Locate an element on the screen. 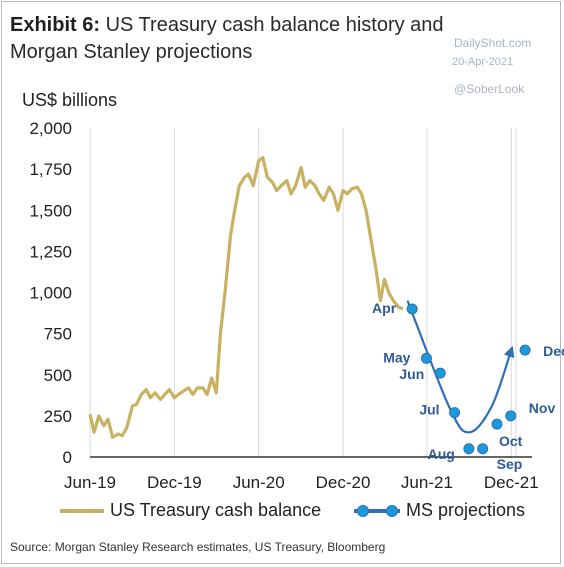 This screenshot has height=567, width=564. legend-item-history: US Treasury cash balance is located at coordinates (190, 510).